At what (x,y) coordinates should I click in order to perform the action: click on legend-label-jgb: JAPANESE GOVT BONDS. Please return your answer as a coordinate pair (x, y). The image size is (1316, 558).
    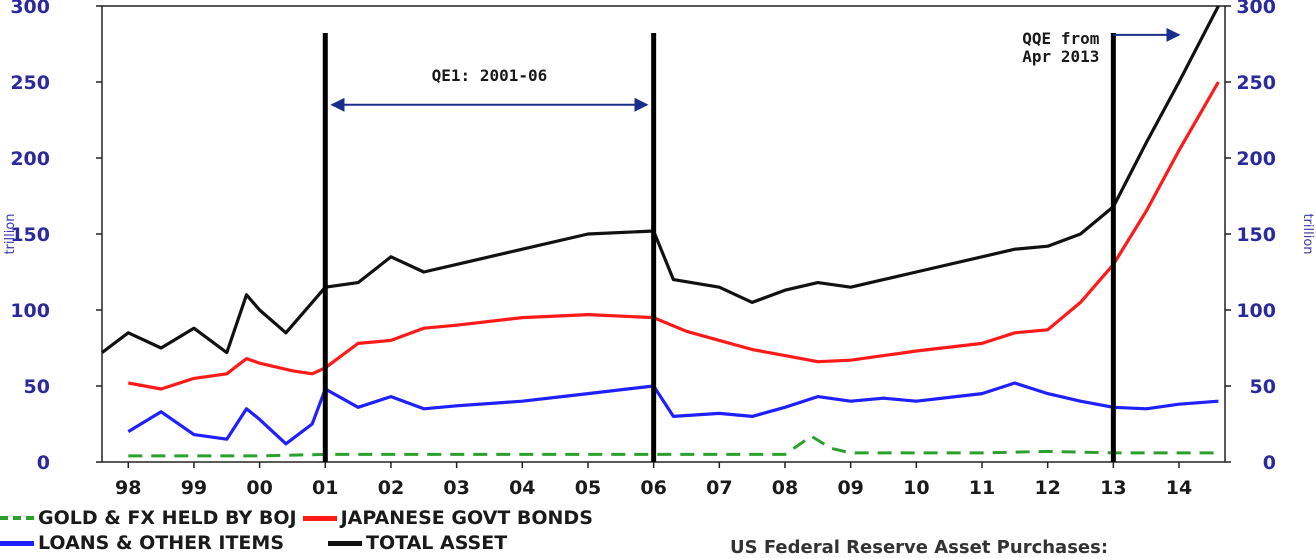
    Looking at the image, I should click on (466, 518).